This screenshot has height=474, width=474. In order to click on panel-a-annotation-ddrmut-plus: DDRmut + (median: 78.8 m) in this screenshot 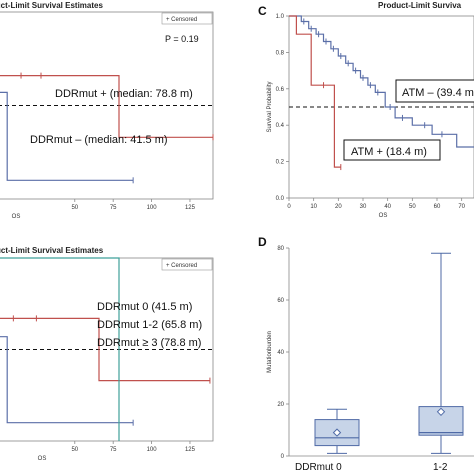, I will do `click(124, 94)`.